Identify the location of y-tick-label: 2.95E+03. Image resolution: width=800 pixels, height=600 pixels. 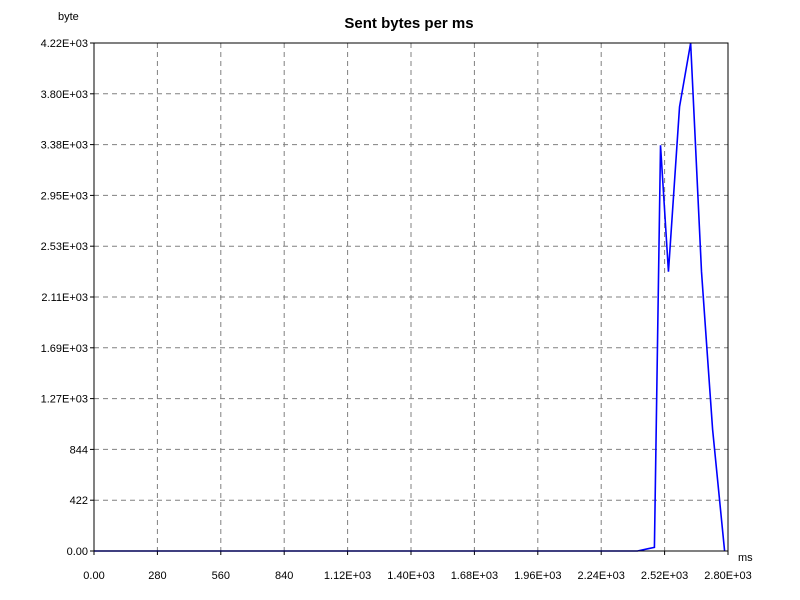
(64, 196).